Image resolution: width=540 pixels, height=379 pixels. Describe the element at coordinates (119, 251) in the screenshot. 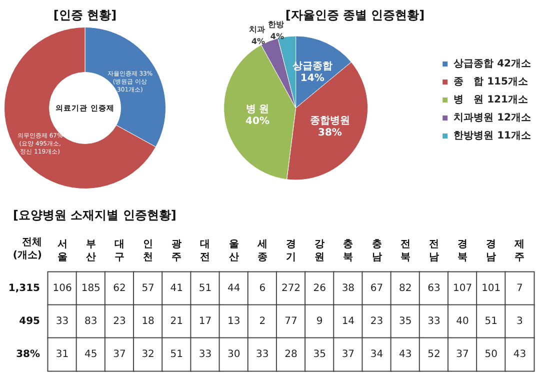

I see `x-tick-label: 대구` at that location.